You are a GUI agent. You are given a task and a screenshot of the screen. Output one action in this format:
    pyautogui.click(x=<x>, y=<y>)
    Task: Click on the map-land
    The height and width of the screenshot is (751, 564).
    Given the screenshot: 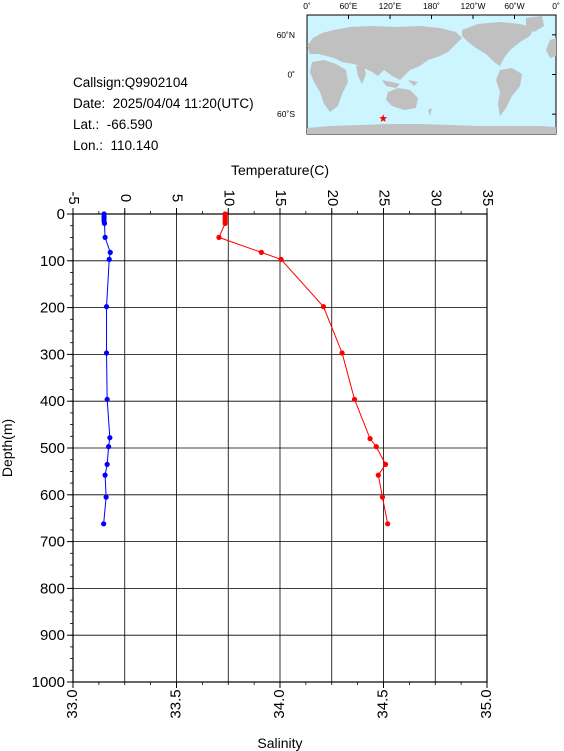 What is the action you would take?
    pyautogui.click(x=431, y=75)
    